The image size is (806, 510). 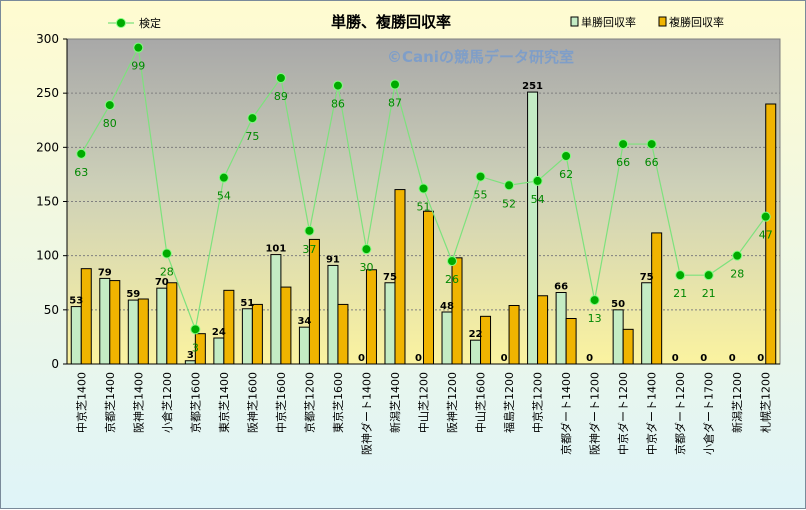 What do you see at coordinates (481, 402) in the screenshot?
I see `x-category-label: 中山芝1600` at bounding box center [481, 402].